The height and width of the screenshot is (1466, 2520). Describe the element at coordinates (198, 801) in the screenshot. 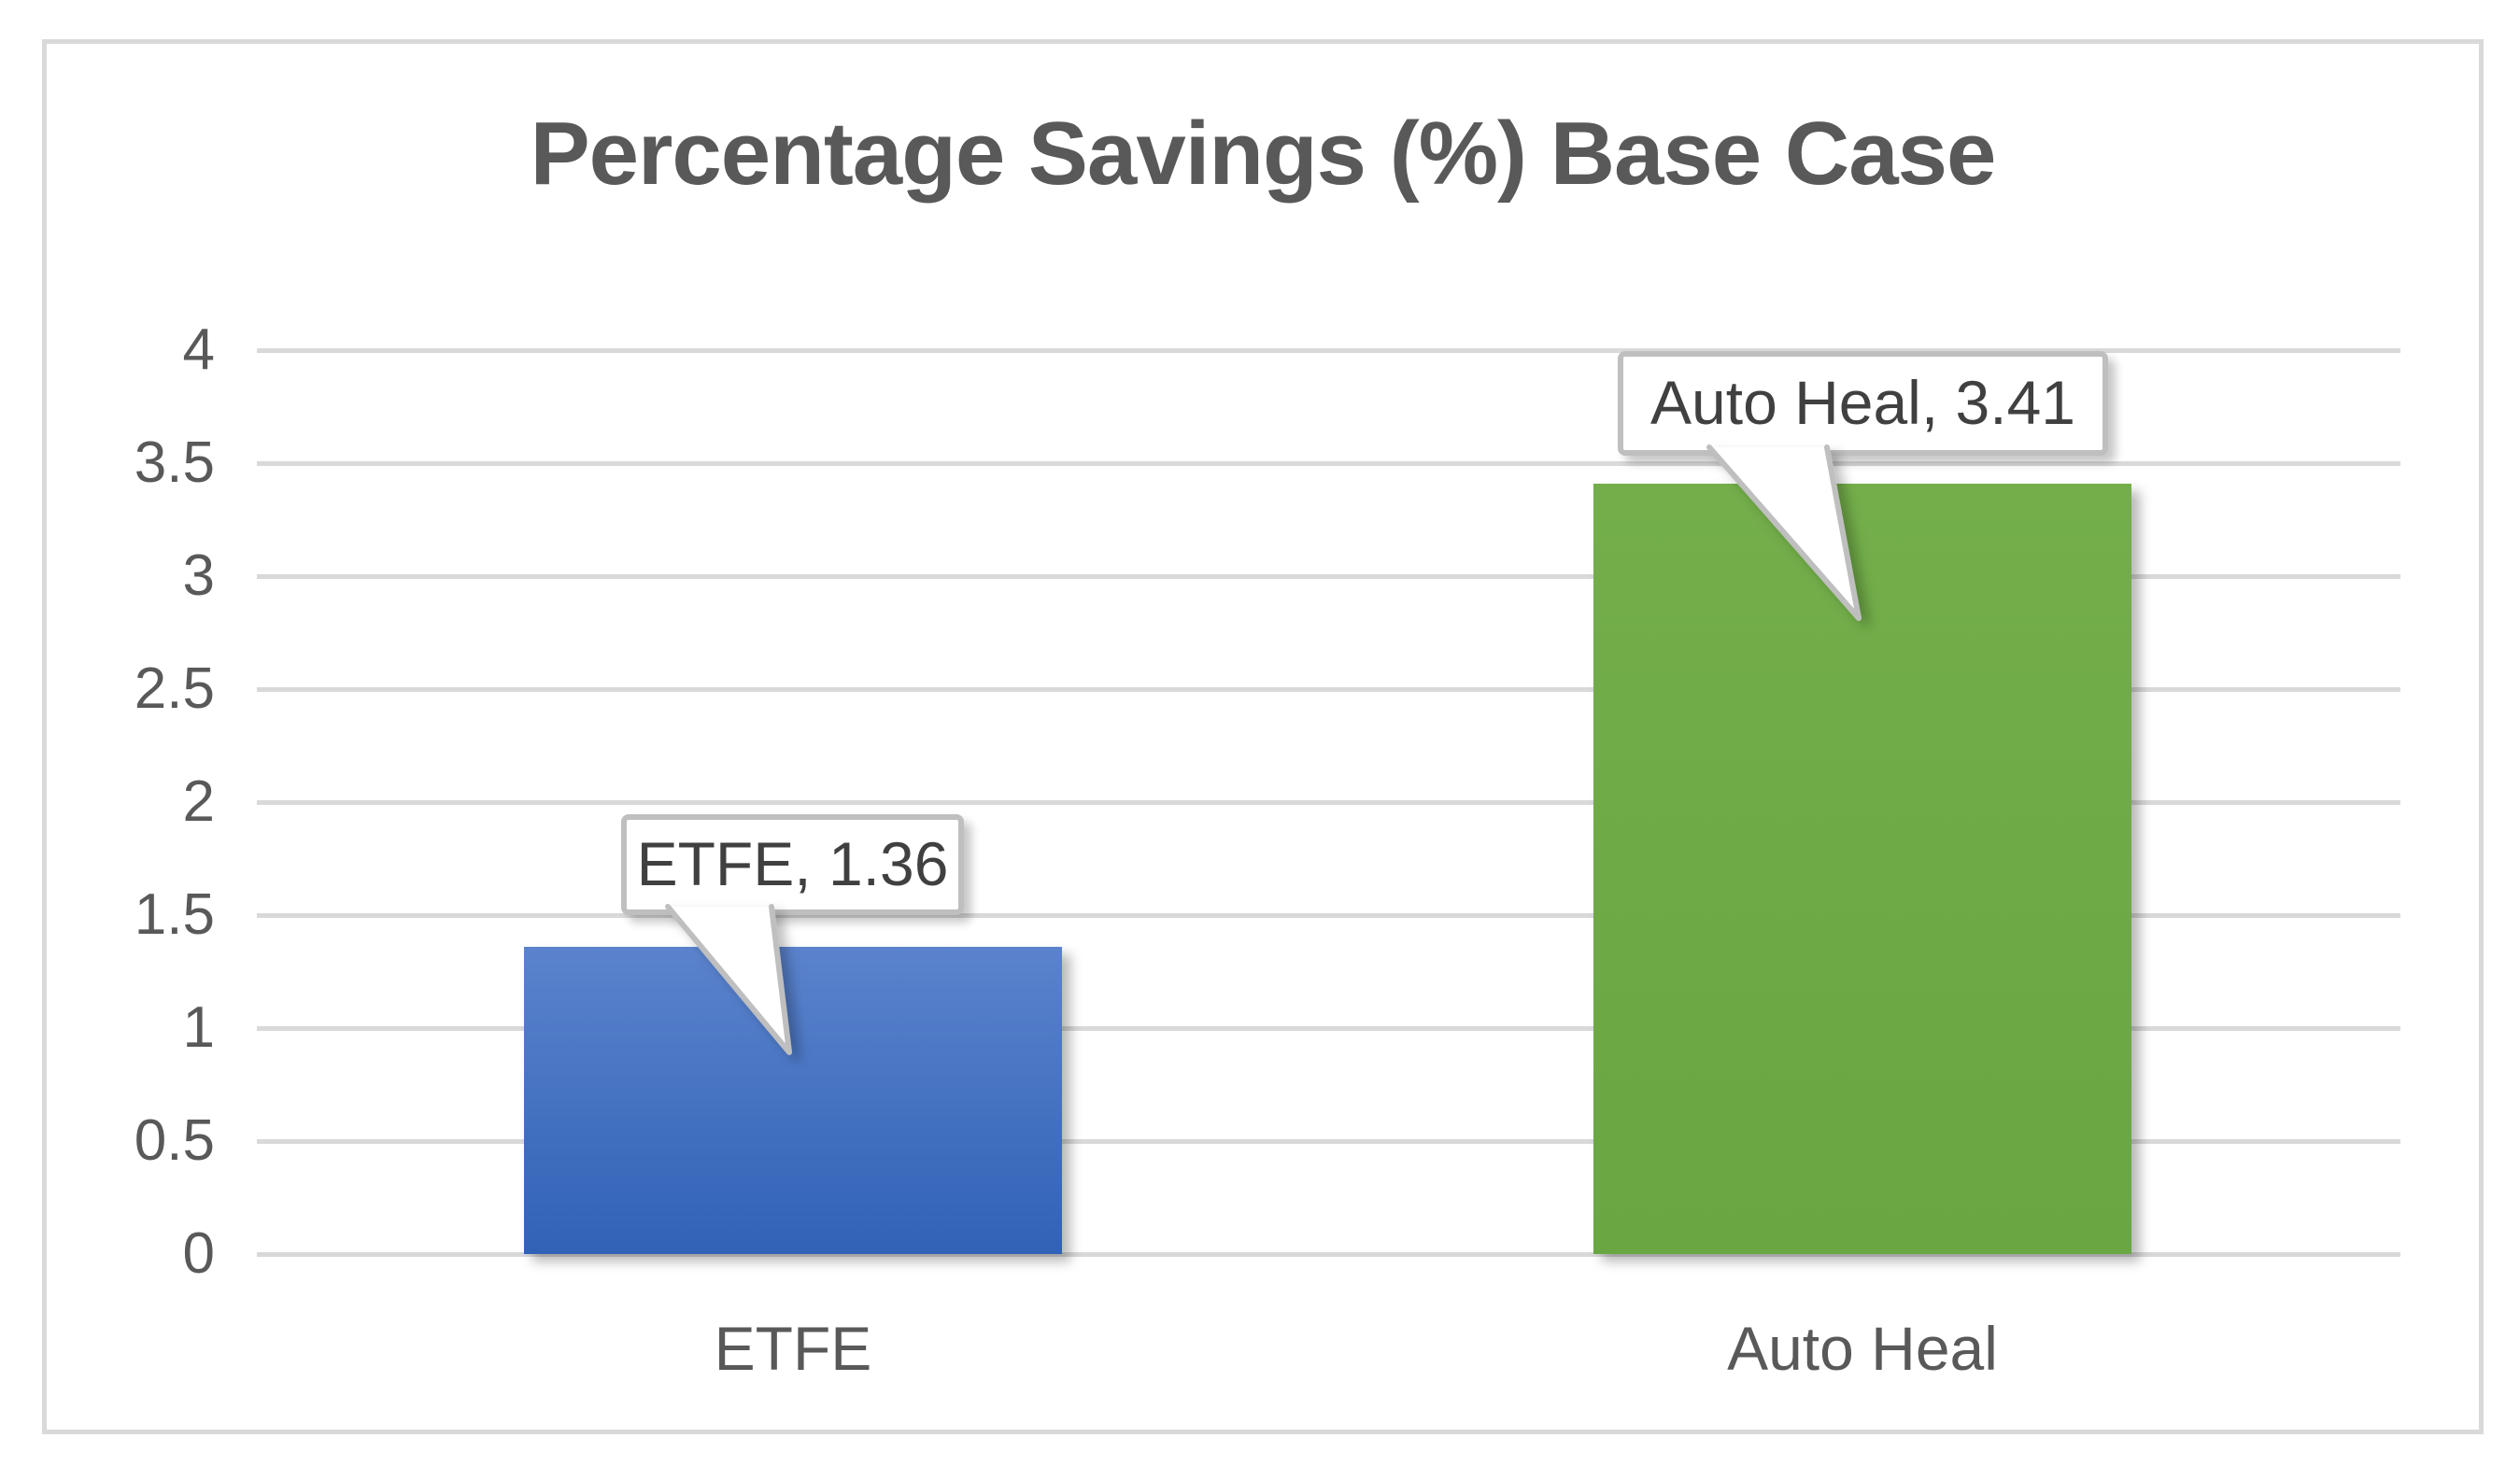

I see `y-tick-label-2: 2` at that location.